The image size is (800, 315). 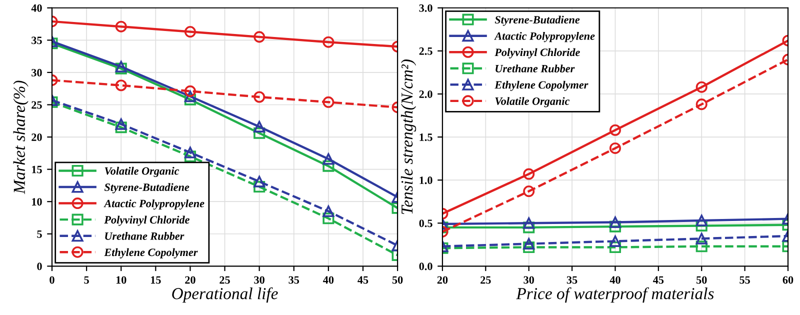 What do you see at coordinates (408, 137) in the screenshot?
I see `y-axis-title: Tensile strength(N/cm²)` at bounding box center [408, 137].